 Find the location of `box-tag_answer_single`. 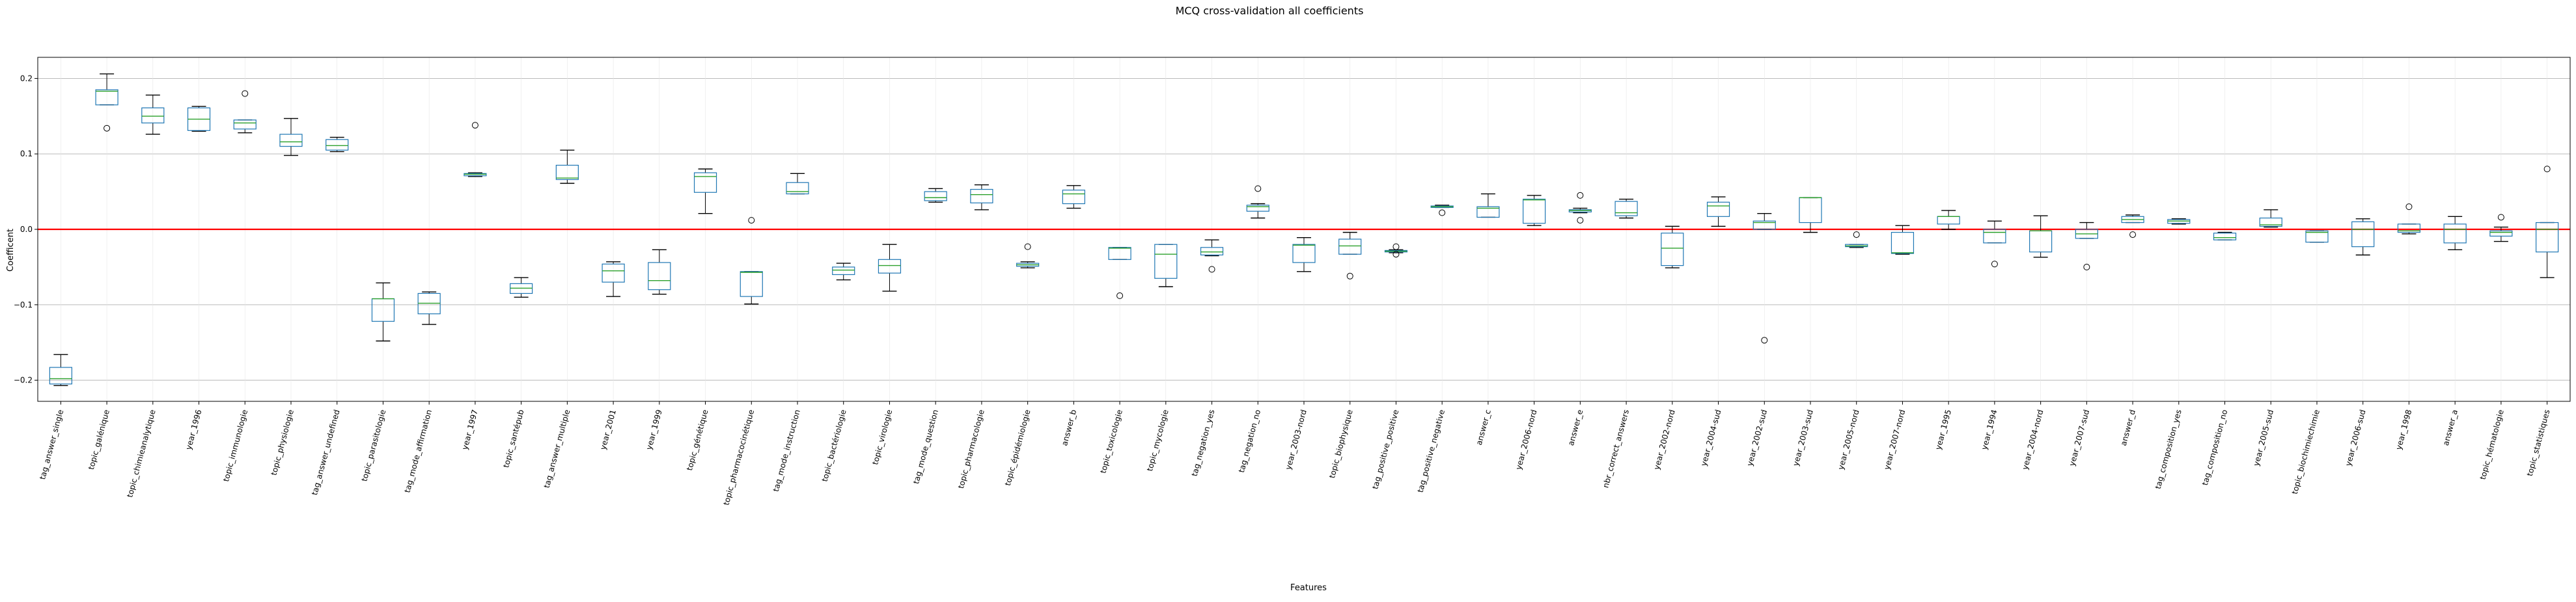

box-tag_answer_single is located at coordinates (60, 370).